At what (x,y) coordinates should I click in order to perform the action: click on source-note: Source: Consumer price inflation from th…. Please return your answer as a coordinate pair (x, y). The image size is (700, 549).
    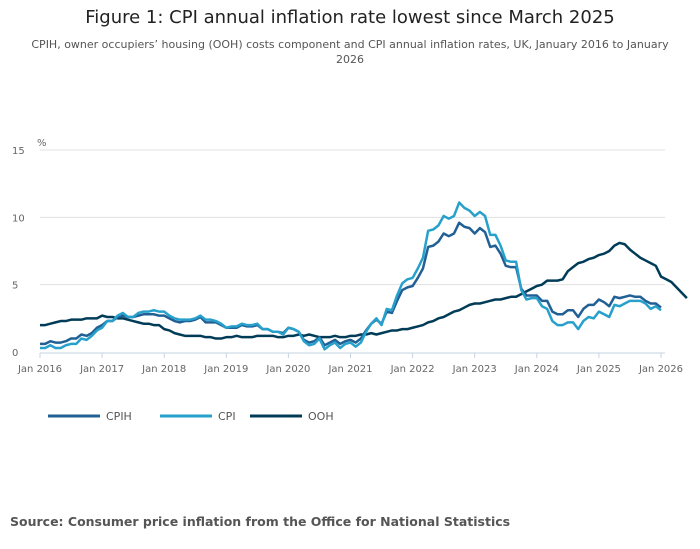
    Looking at the image, I should click on (260, 521).